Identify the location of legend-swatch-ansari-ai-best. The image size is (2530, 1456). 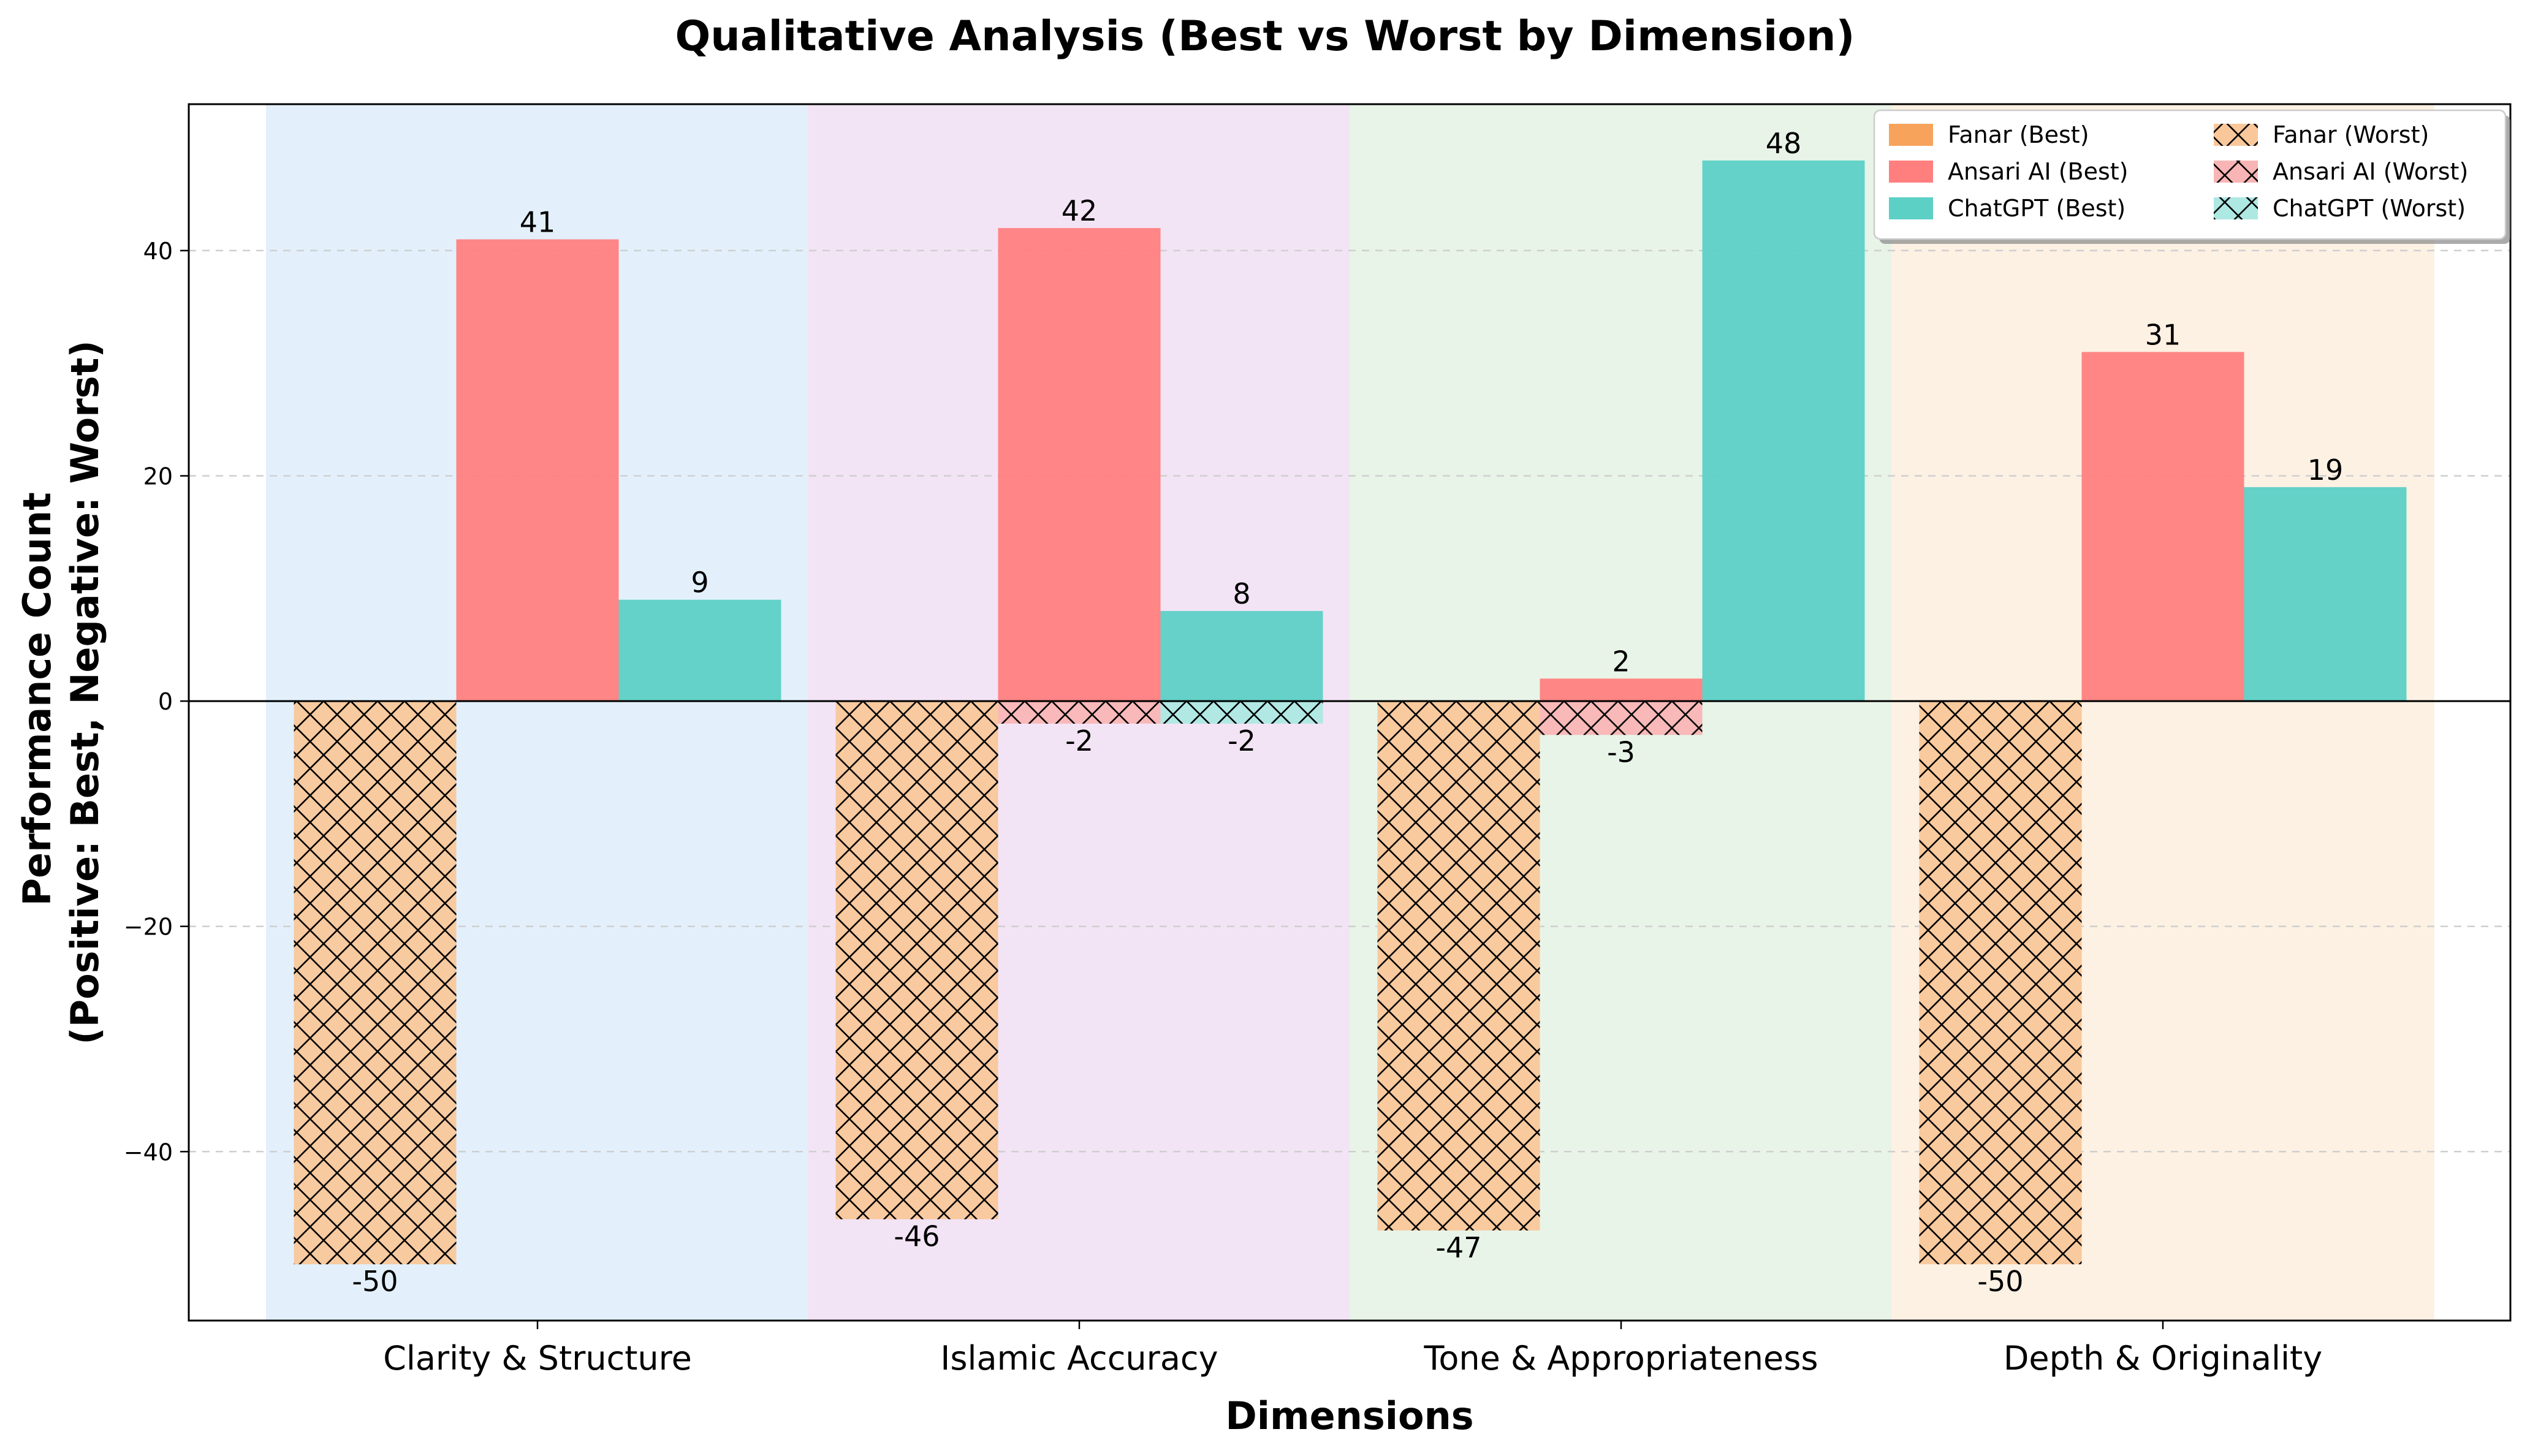
(1911, 172).